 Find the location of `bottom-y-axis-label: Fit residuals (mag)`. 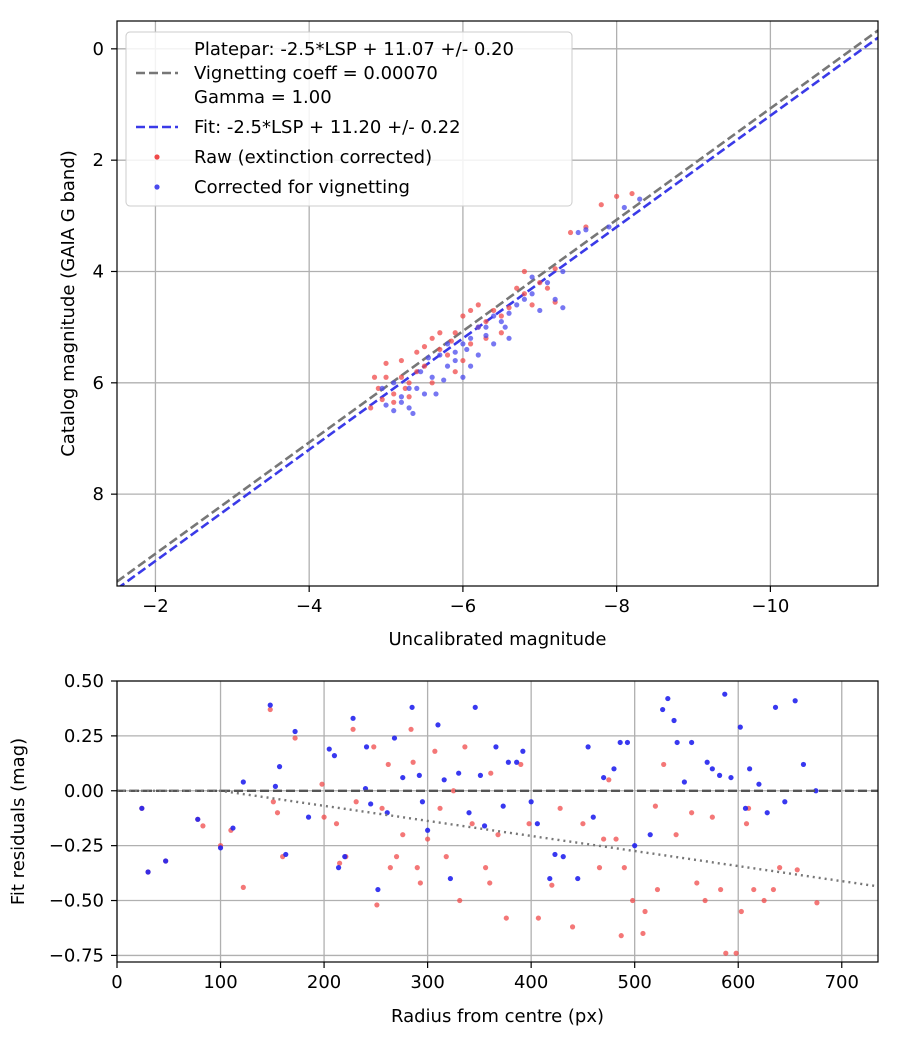

bottom-y-axis-label: Fit residuals (mag) is located at coordinates (18, 821).